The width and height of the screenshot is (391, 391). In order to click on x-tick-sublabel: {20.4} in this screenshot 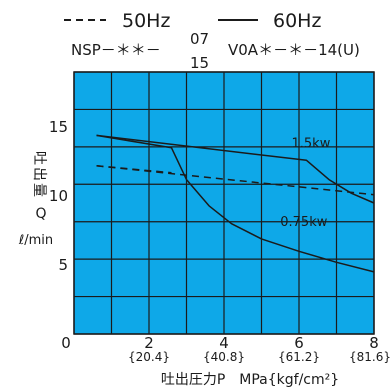, I will do `click(149, 357)`.